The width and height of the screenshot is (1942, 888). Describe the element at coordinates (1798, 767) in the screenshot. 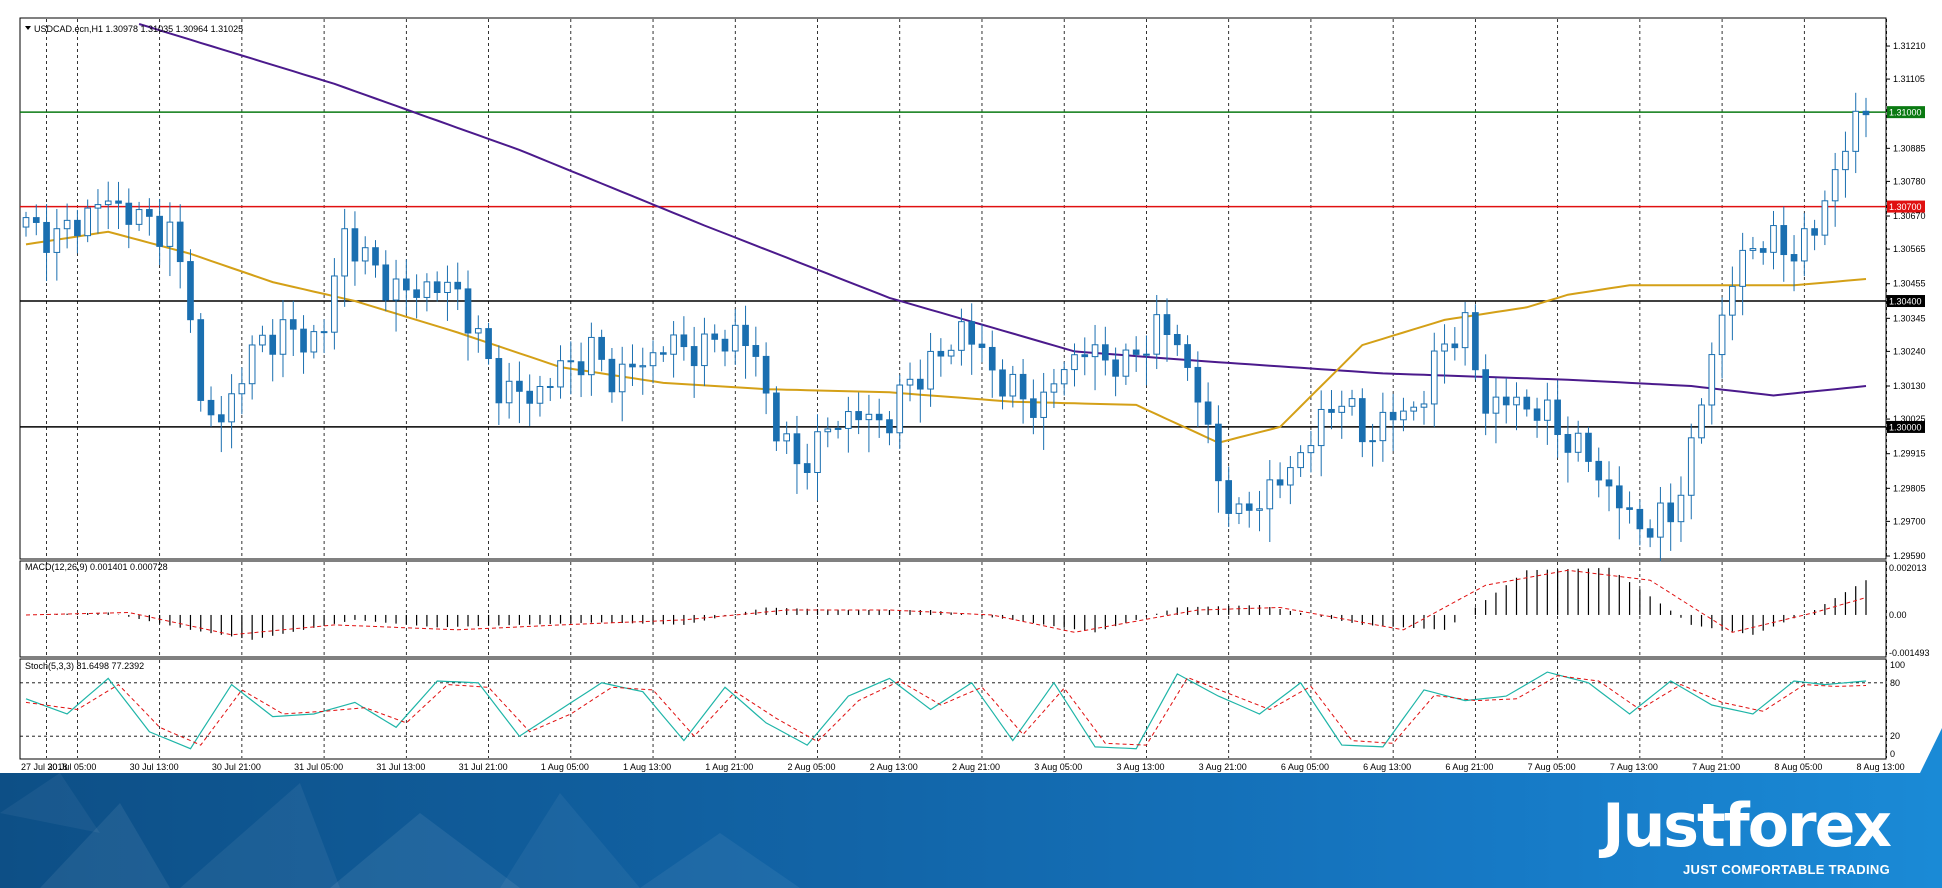

I see `time-label: 8 Aug 05:00` at that location.